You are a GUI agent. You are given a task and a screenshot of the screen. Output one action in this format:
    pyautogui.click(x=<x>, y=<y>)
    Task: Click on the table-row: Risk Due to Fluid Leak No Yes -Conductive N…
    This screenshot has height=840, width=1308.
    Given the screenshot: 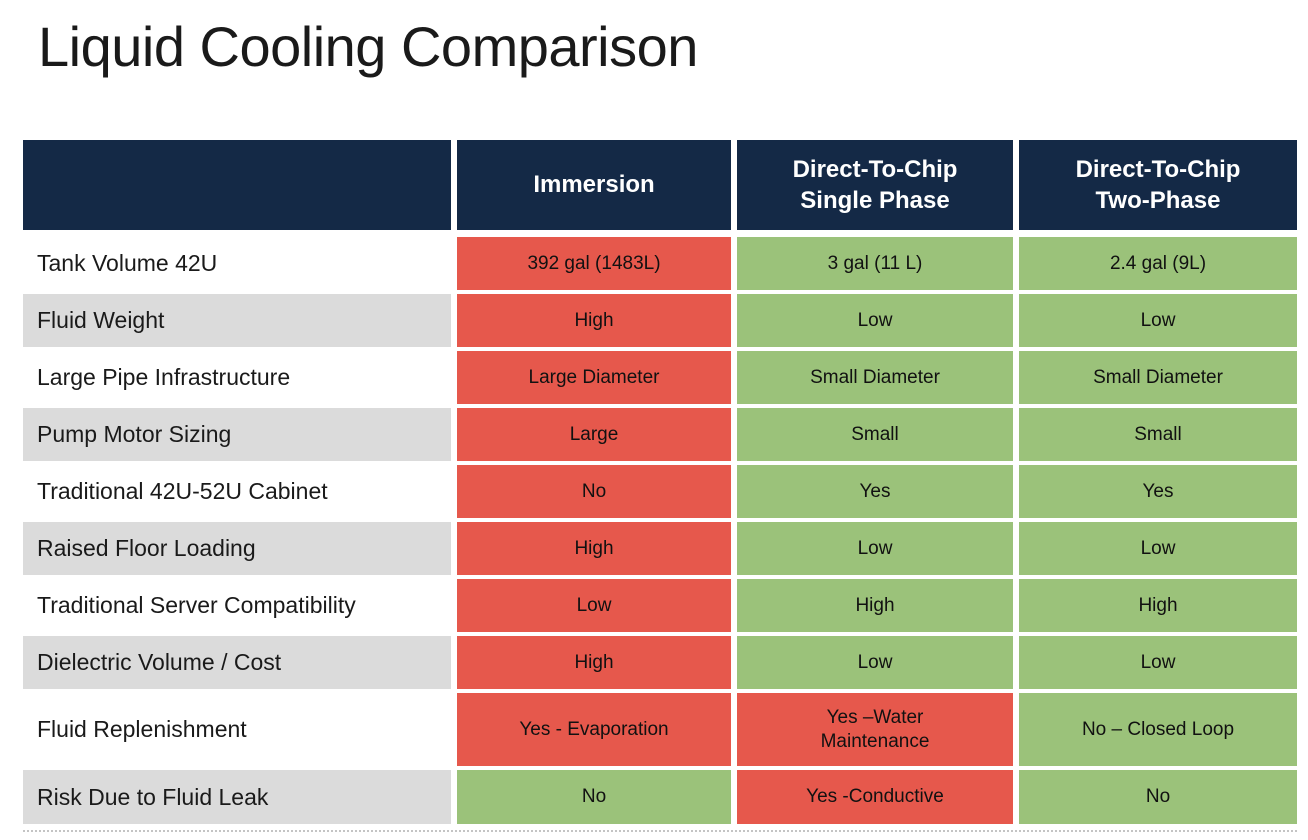 What is the action you would take?
    pyautogui.click(x=660, y=797)
    